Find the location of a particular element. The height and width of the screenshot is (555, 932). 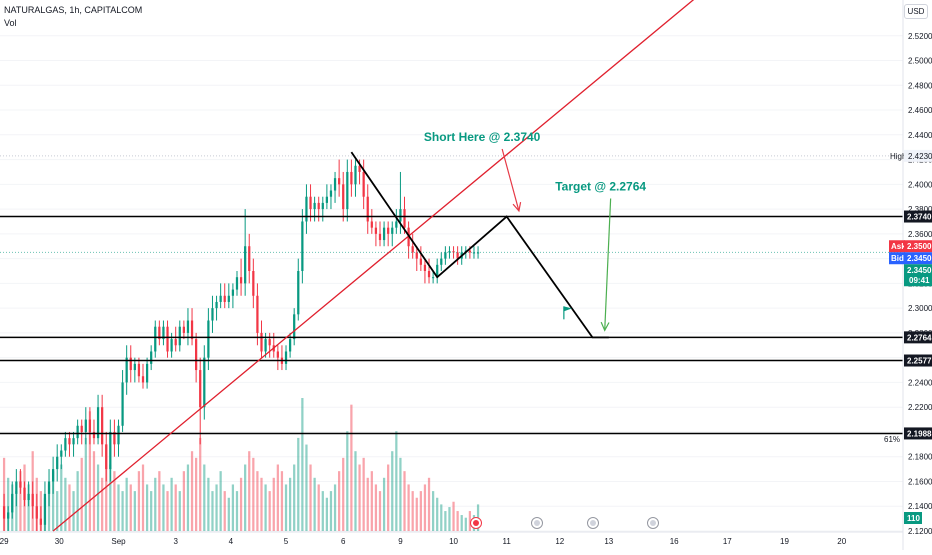

time-tick-label: 9 is located at coordinates (400, 541).